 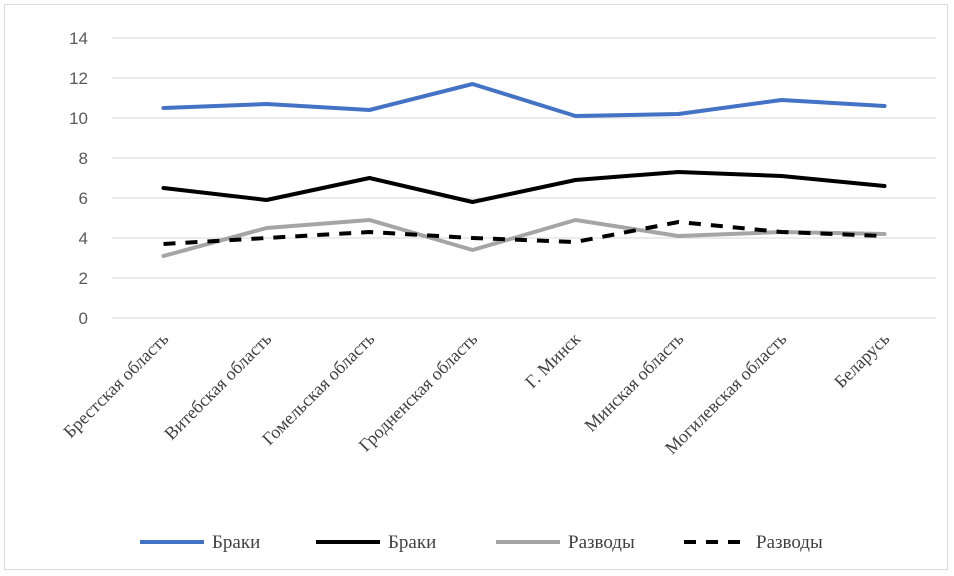 I want to click on x-tick-label: Беларусь, so click(x=861, y=360).